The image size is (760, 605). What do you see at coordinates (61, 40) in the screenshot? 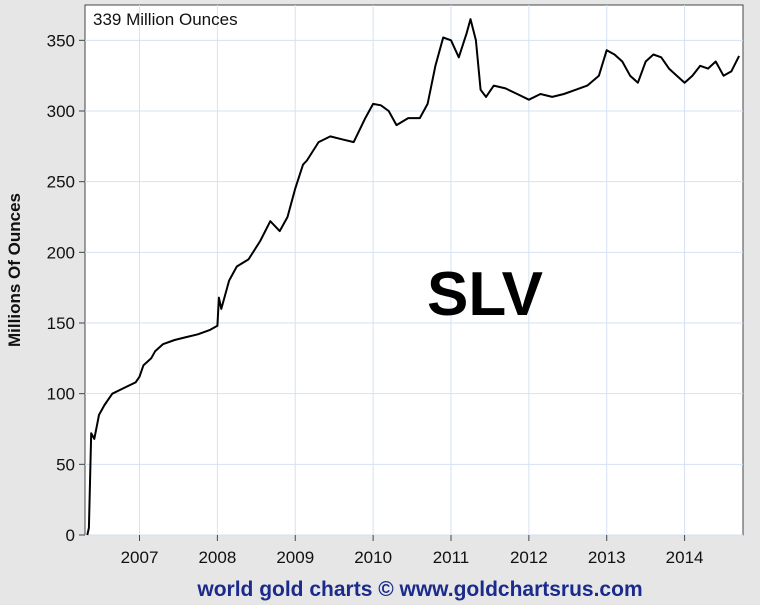
I see `y-tick-label: 350` at bounding box center [61, 40].